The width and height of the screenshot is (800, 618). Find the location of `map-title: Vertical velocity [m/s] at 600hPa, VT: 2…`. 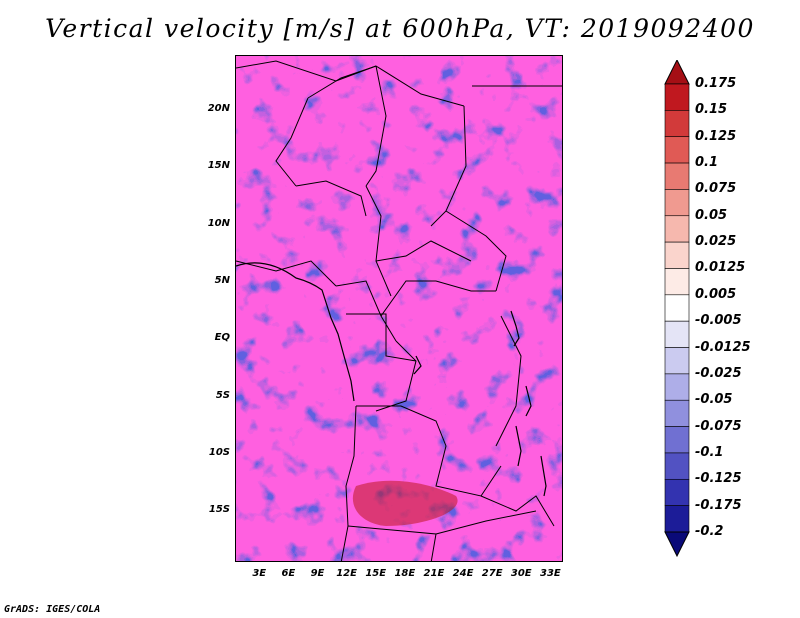

map-title: Vertical velocity [m/s] at 600hPa, VT: 2… is located at coordinates (400, 28).